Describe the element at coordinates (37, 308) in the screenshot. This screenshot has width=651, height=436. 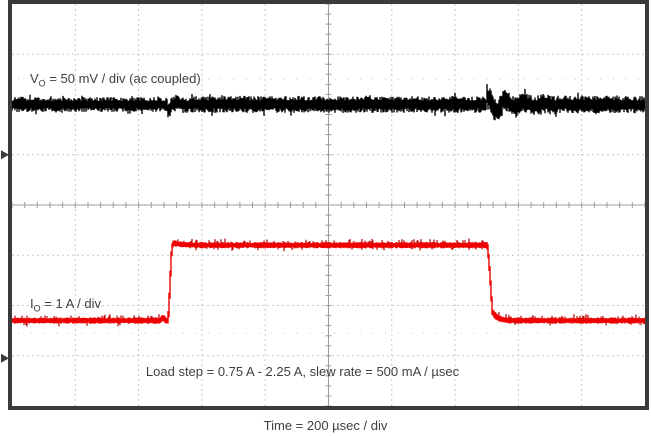
I see `io-label-subscript: O` at that location.